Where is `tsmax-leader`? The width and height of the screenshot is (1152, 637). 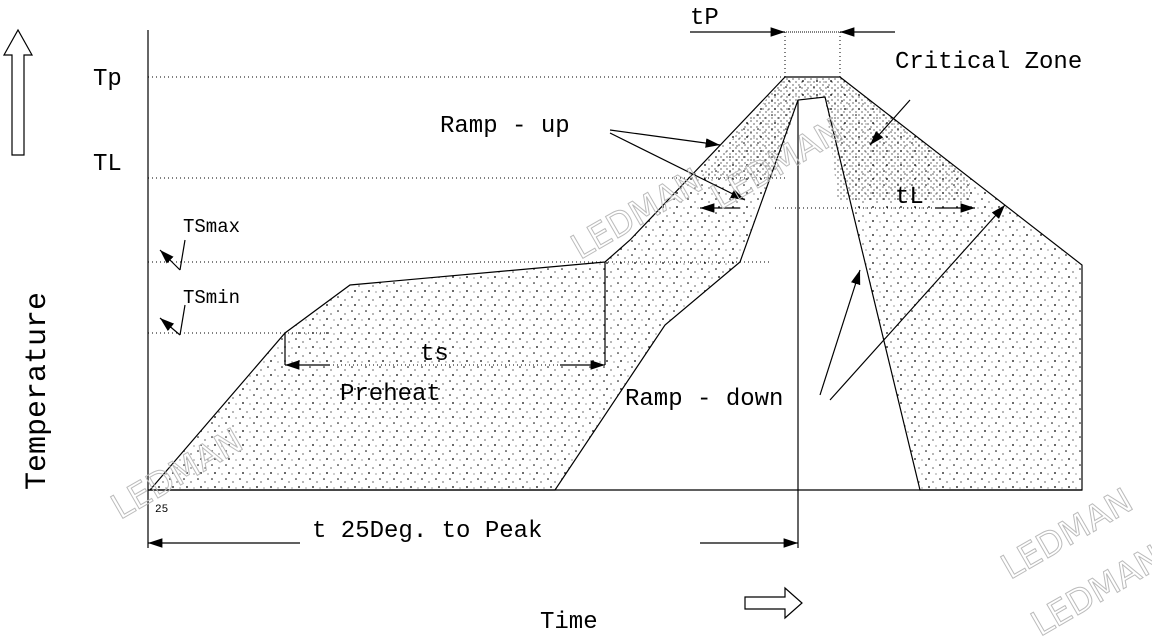
tsmax-leader is located at coordinates (182, 255).